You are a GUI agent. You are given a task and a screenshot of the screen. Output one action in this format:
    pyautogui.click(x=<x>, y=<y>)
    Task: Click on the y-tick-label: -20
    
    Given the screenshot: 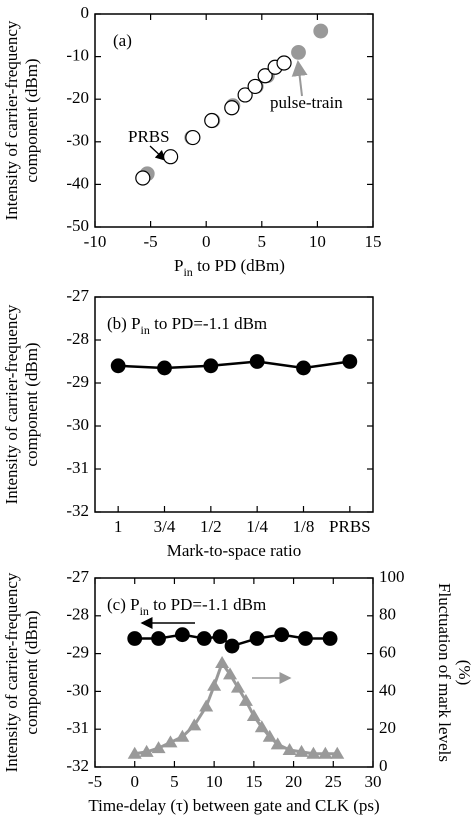 What is the action you would take?
    pyautogui.click(x=77, y=97)
    